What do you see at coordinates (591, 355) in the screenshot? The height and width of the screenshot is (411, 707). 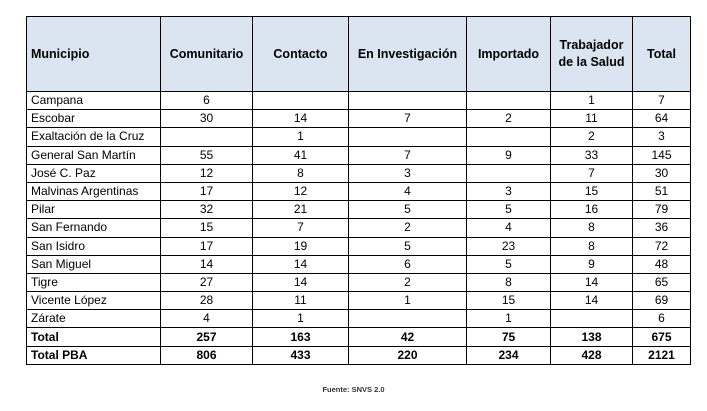 I see `value-cell: 428` at bounding box center [591, 355].